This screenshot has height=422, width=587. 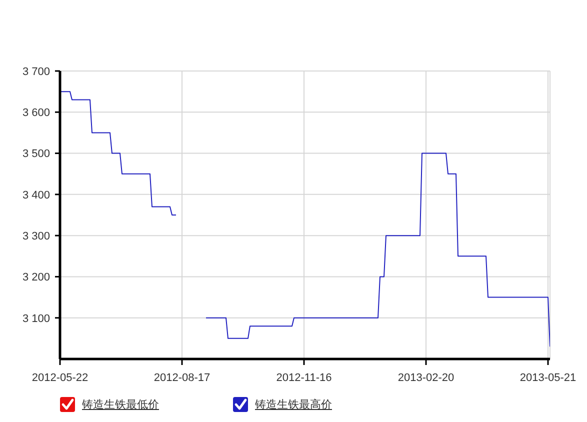 What do you see at coordinates (36, 113) in the screenshot?
I see `y-tick-label: 3 600` at bounding box center [36, 113].